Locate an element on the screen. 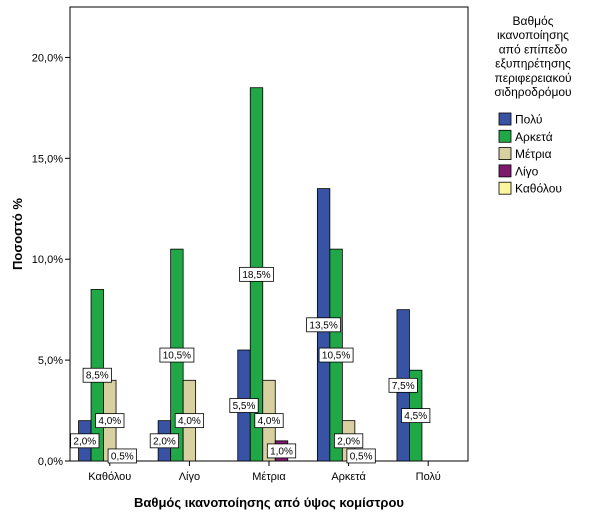 Image resolution: width=596 pixels, height=525 pixels. legend-title-line: εξυπηρέτησης is located at coordinates (533, 64).